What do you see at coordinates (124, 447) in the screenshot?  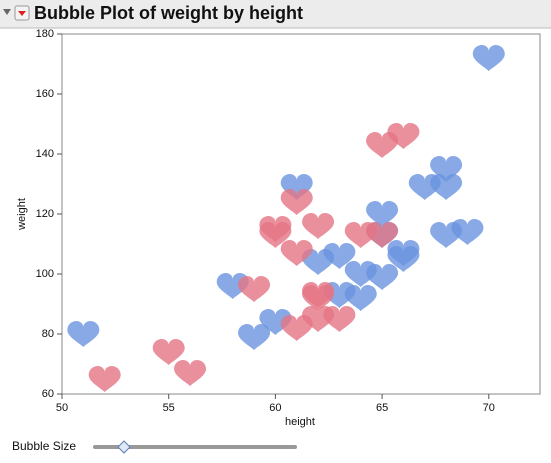 I see `slider-thumb` at bounding box center [124, 447].